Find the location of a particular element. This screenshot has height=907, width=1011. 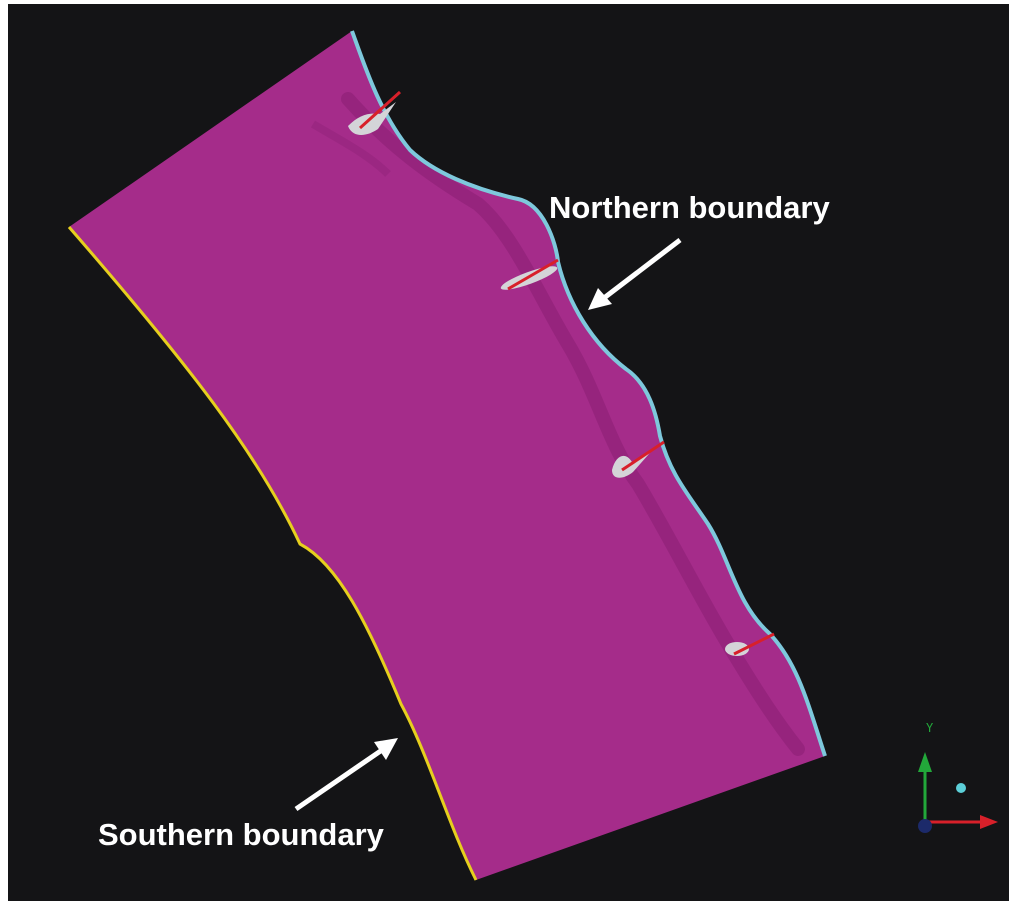

z-axis-origin is located at coordinates (925, 826).